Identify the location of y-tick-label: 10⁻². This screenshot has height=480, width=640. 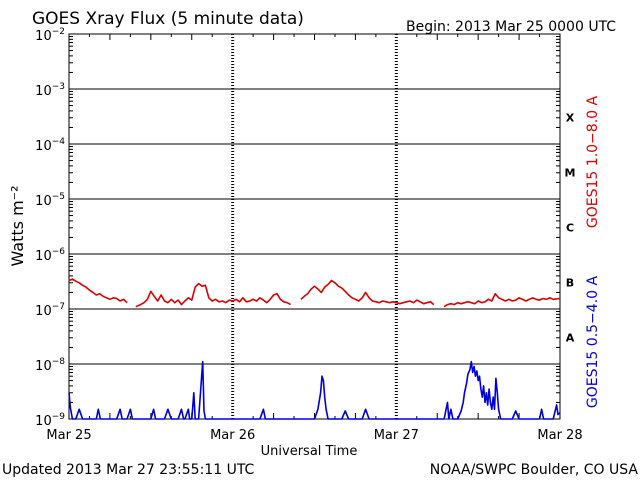
(50, 35).